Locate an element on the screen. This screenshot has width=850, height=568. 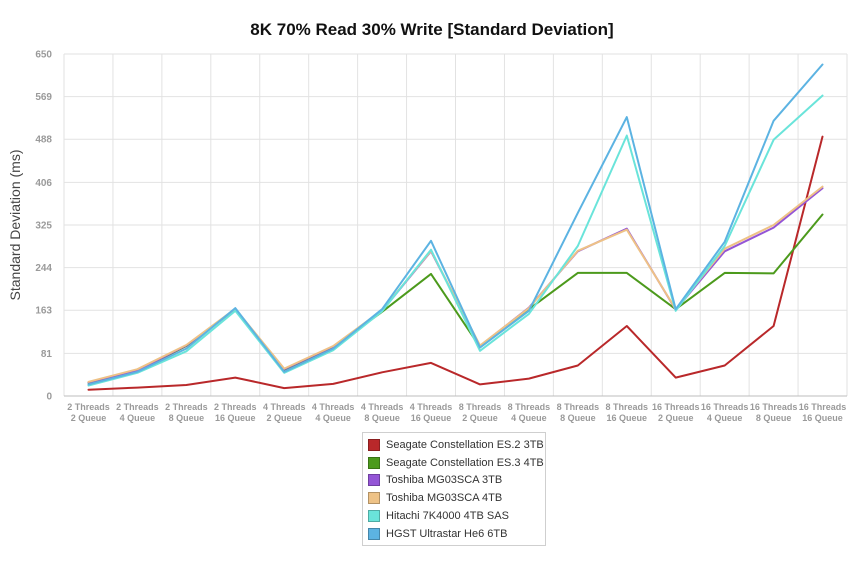
legend-label: Toshiba MG03SCA 3TB is located at coordinates (444, 480).